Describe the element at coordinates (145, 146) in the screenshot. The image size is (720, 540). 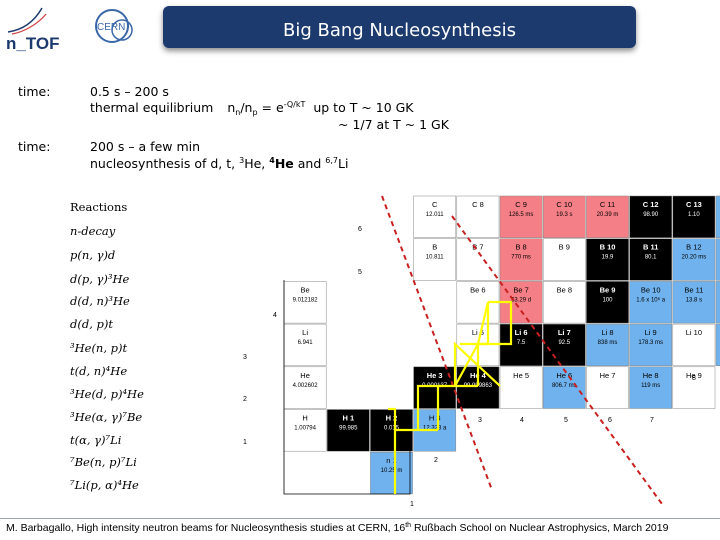
I see `line2-main: 200 s – a few min` at that location.